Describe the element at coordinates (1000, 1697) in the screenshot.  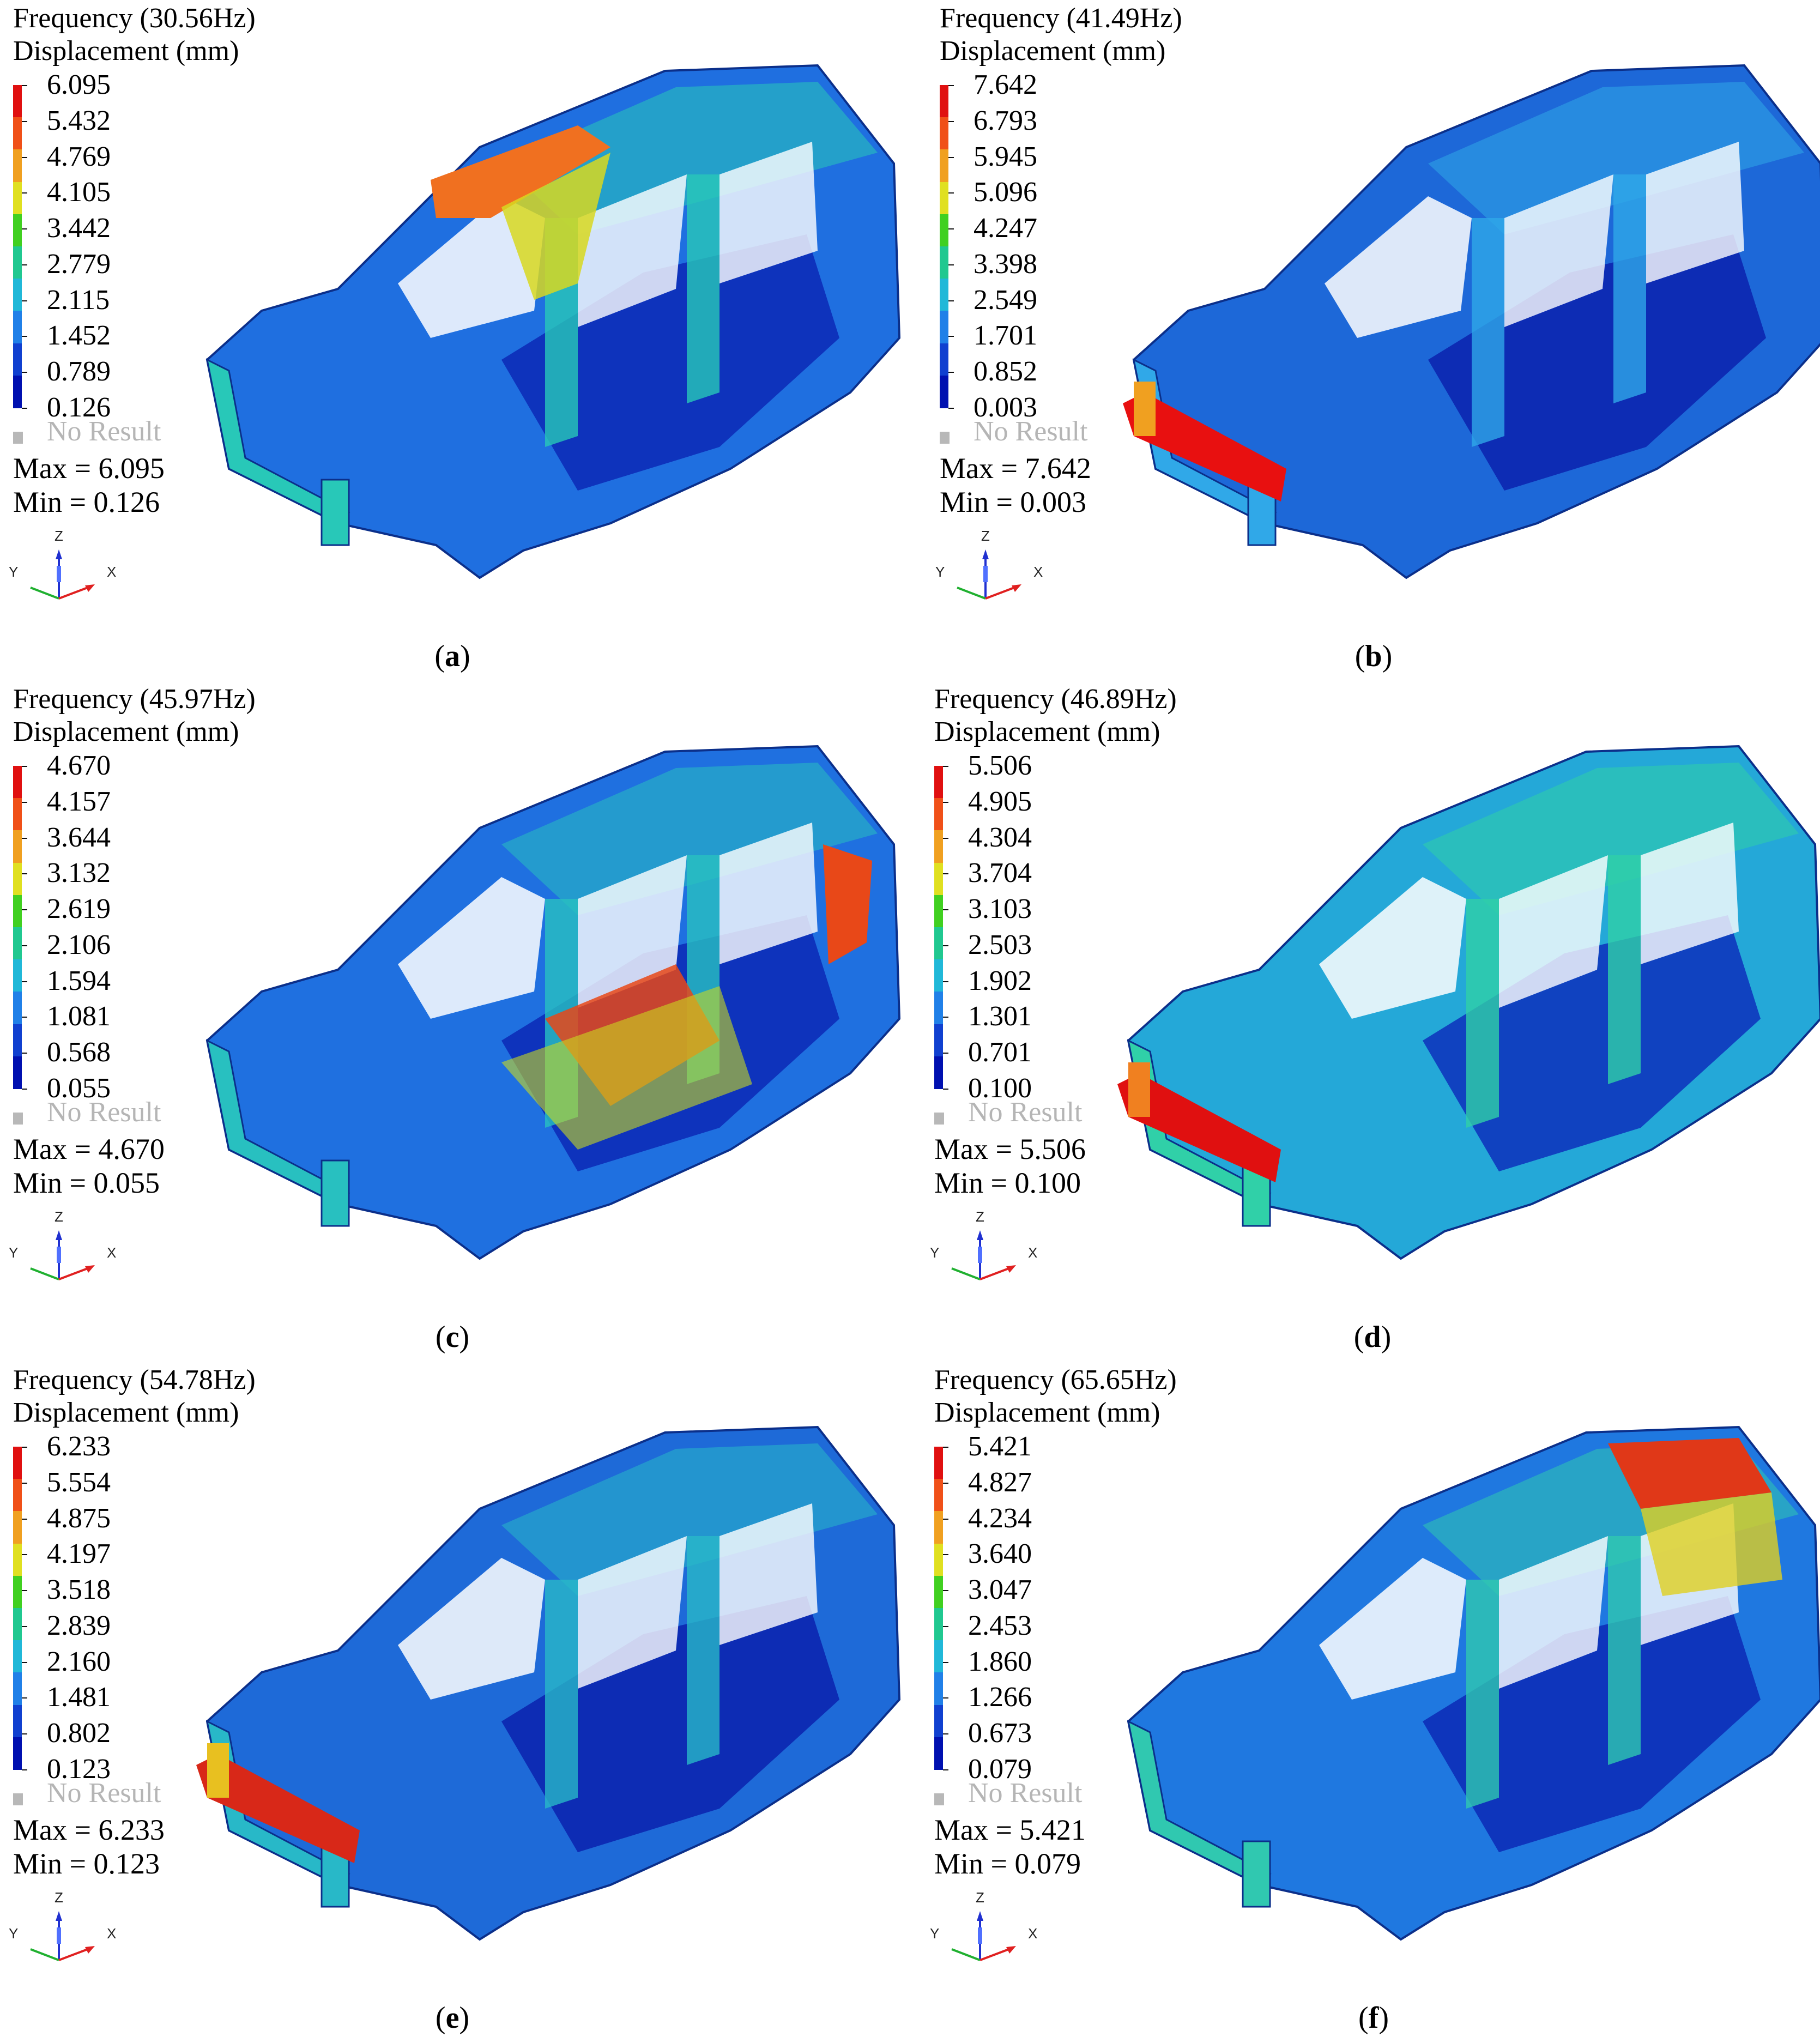
I see `legend-tick-label: 1.266` at that location.